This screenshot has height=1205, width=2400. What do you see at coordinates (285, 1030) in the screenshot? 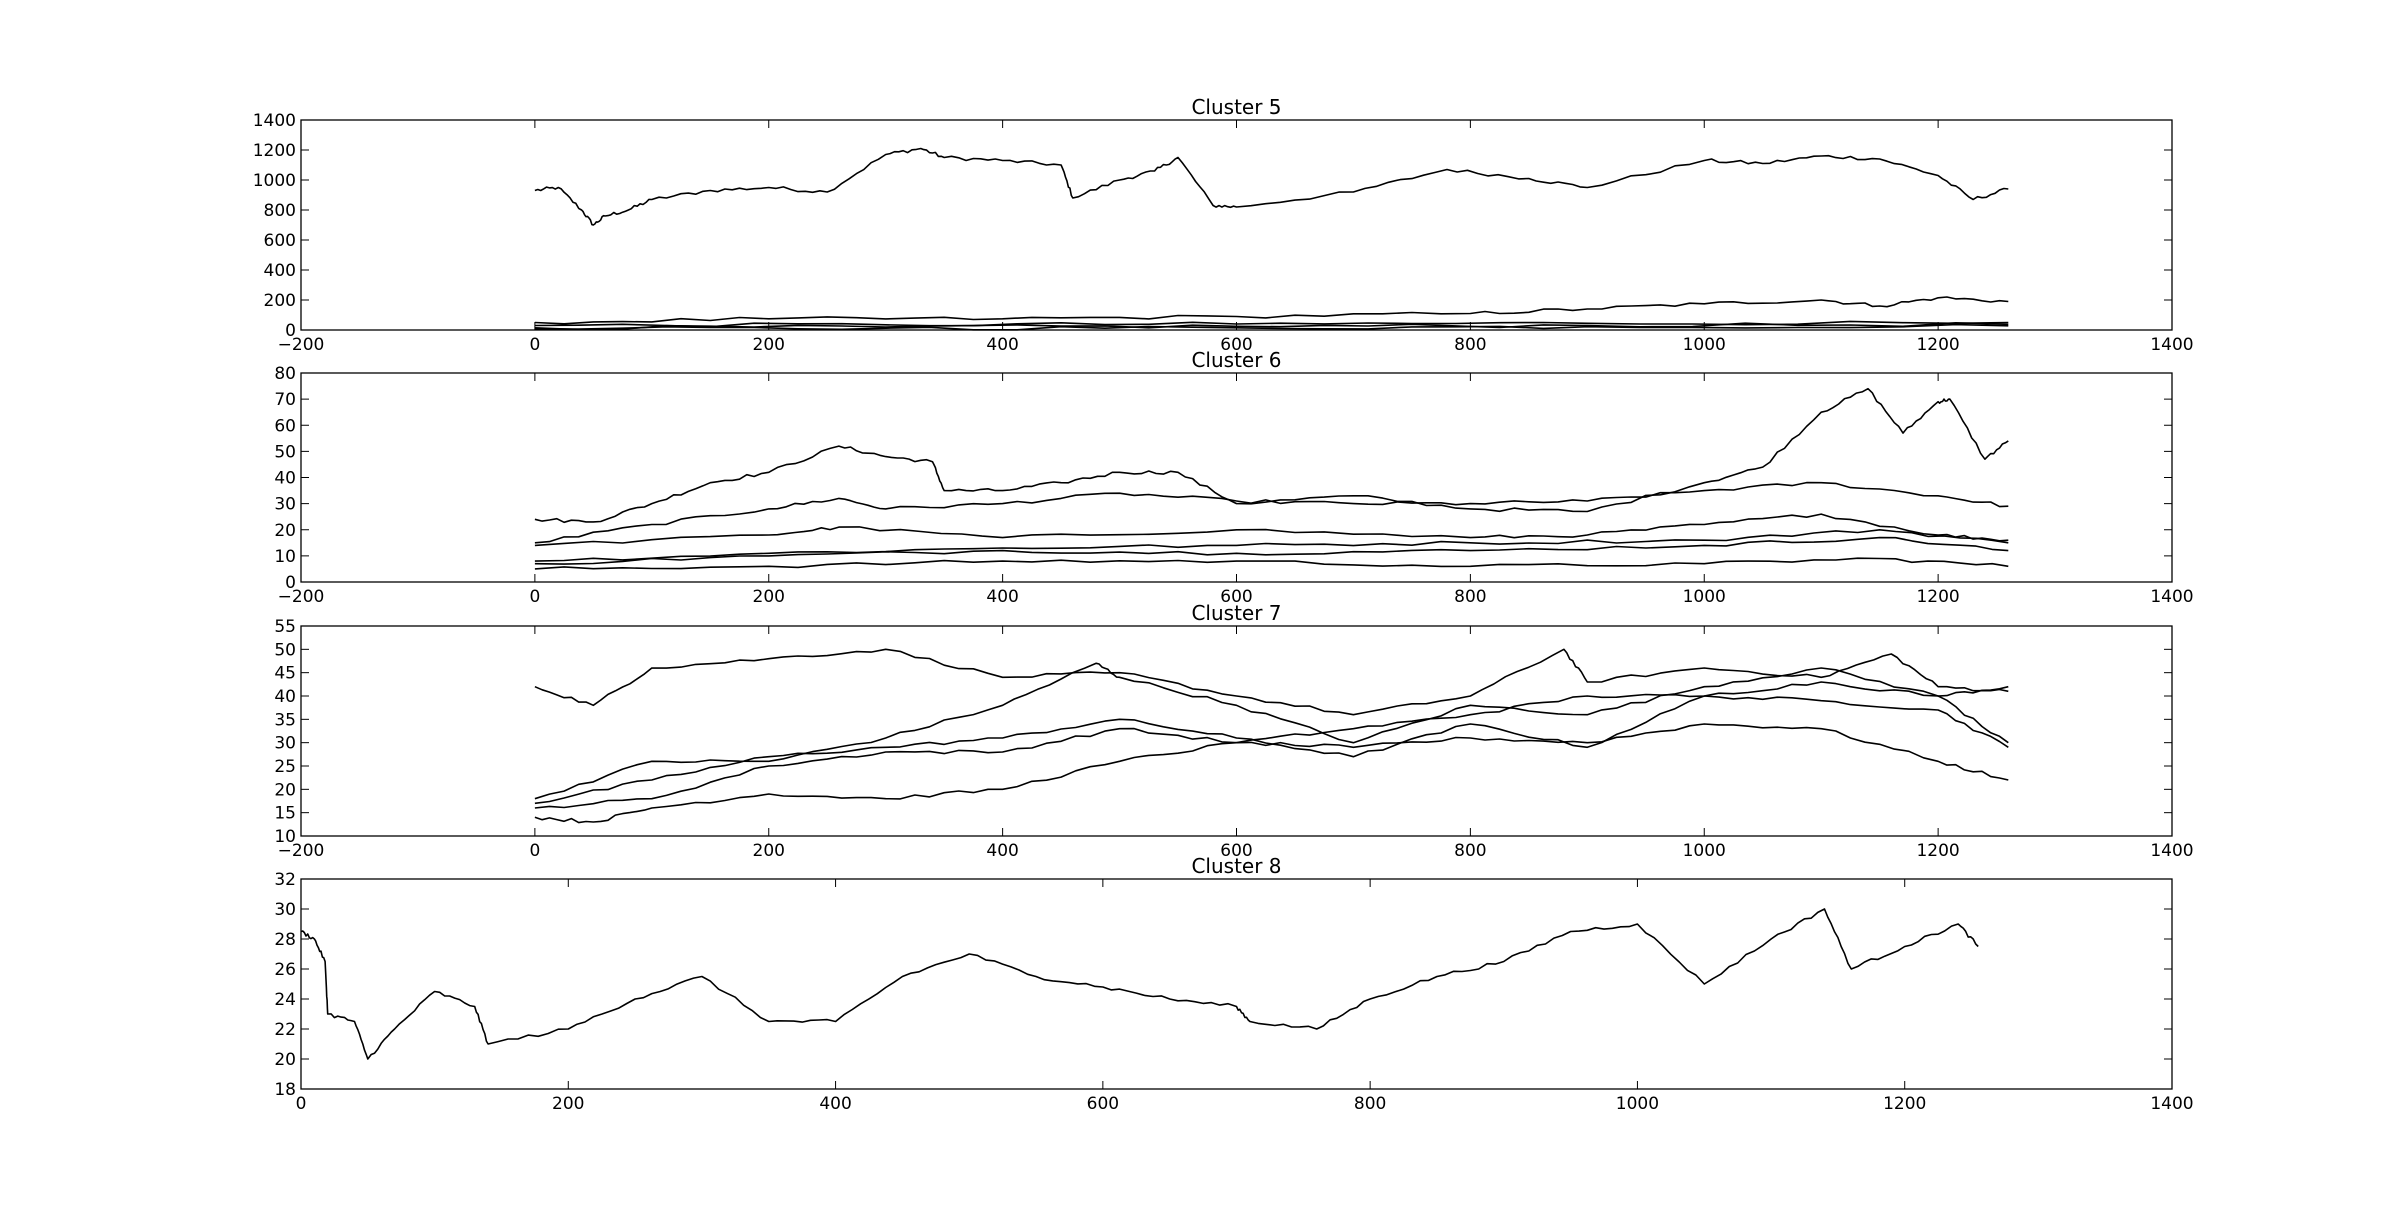
I see `y-tick-label: 22` at bounding box center [285, 1030].